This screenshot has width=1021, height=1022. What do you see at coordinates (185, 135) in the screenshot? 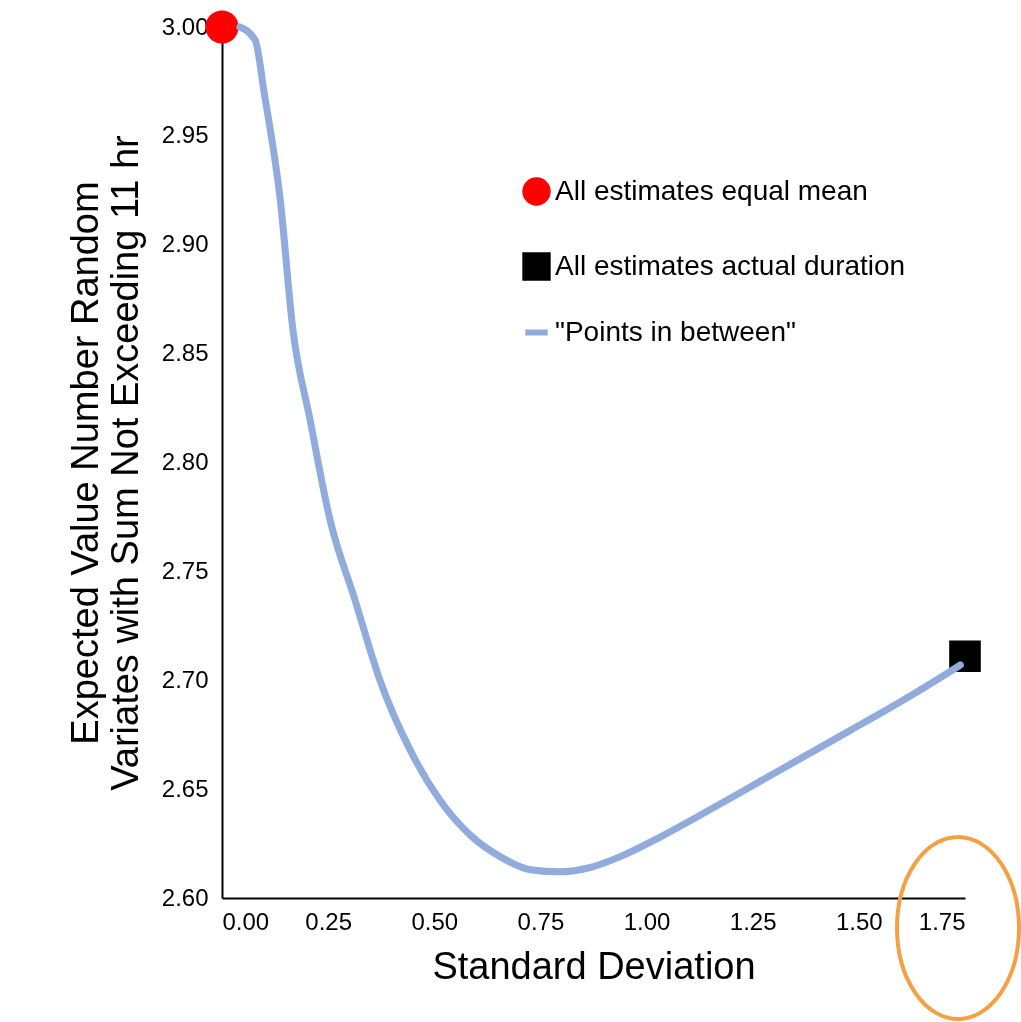
I see `y-tick-label: 2.95` at bounding box center [185, 135].